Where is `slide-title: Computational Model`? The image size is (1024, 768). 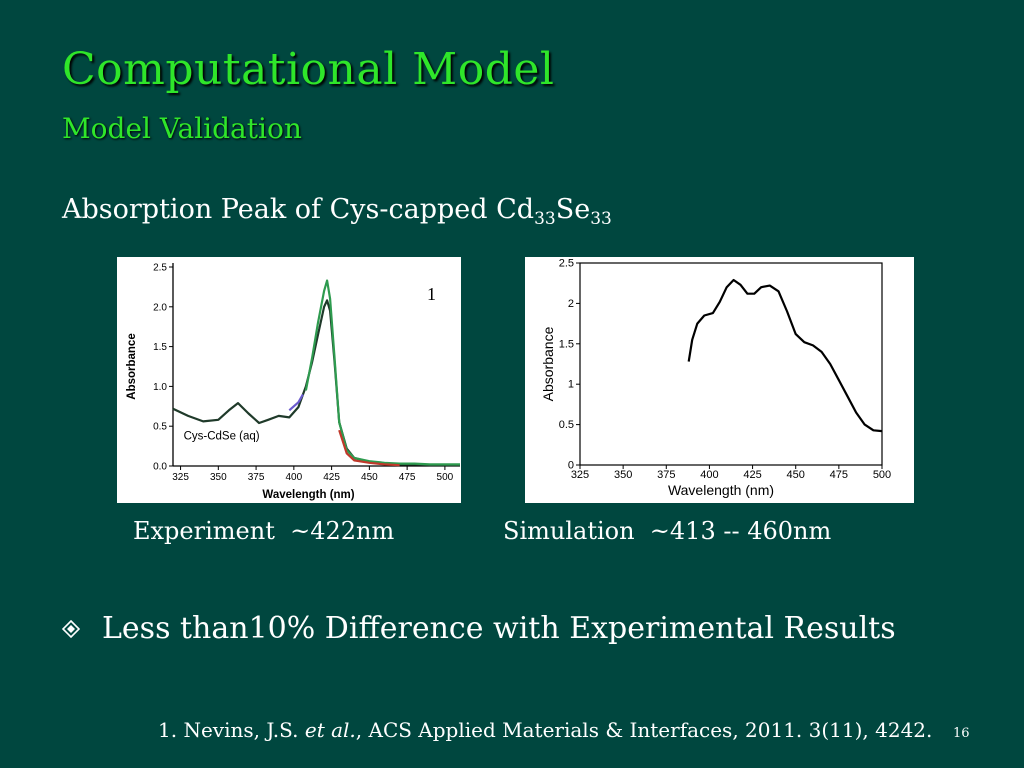
slide-title: Computational Model is located at coordinates (308, 69).